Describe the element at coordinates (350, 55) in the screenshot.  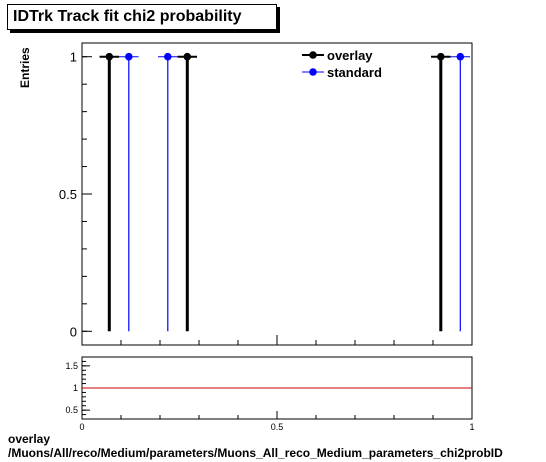
I see `legend-label-0: overlay` at that location.